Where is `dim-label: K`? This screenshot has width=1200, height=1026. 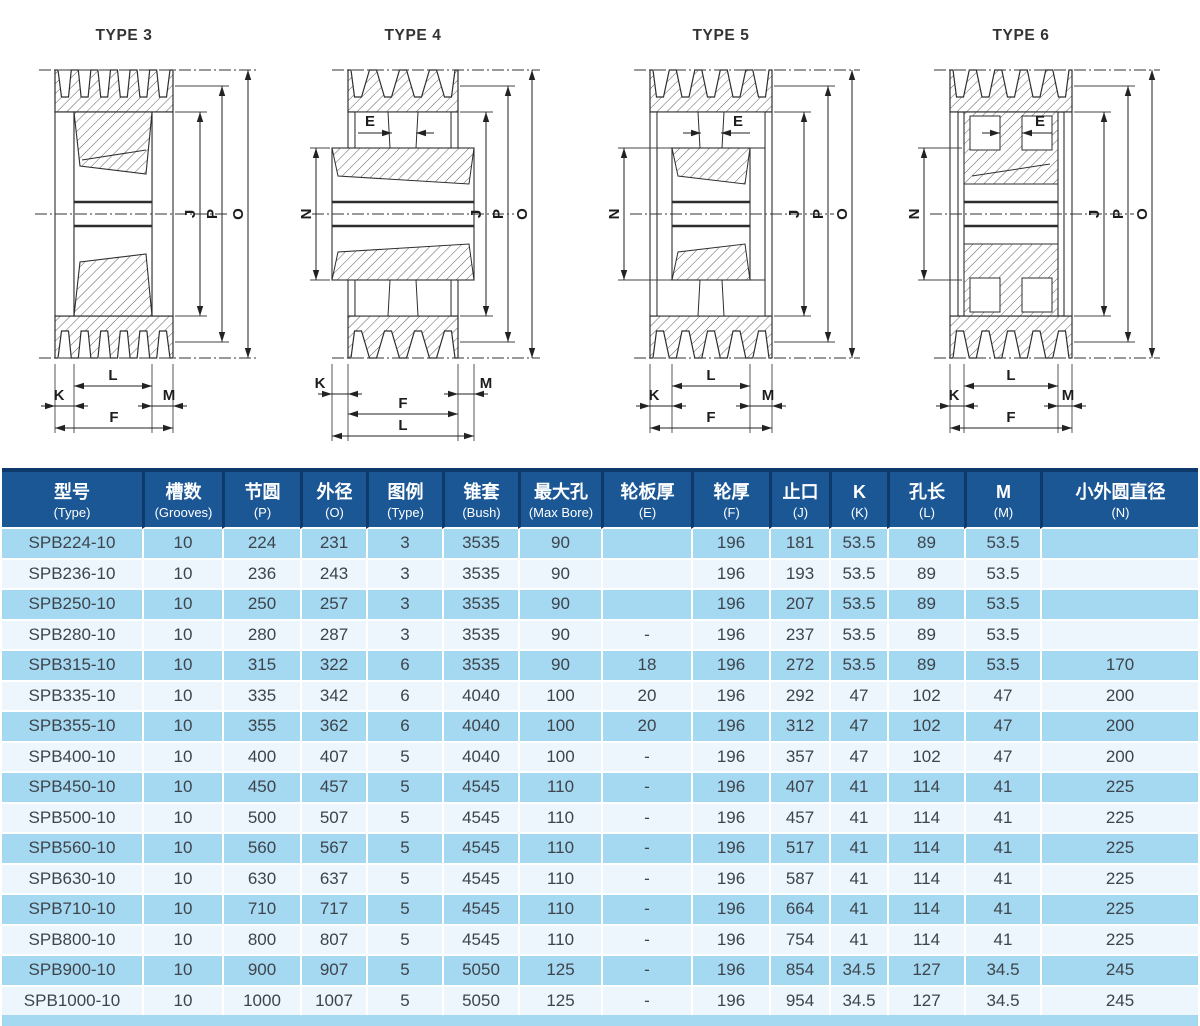
dim-label: K is located at coordinates (654, 395).